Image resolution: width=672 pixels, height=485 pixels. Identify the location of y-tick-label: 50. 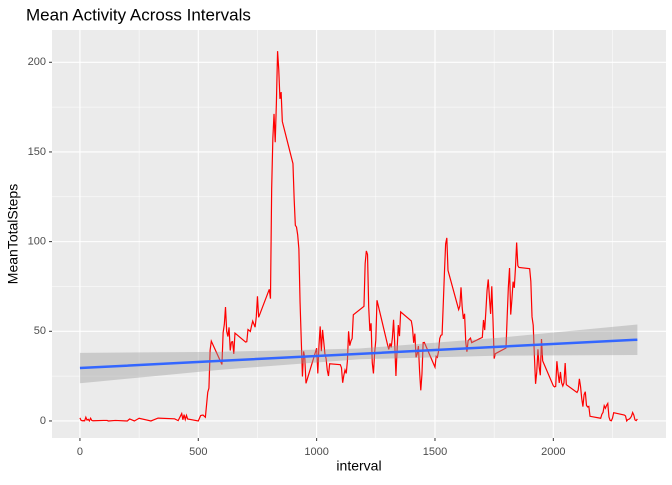
(40, 331).